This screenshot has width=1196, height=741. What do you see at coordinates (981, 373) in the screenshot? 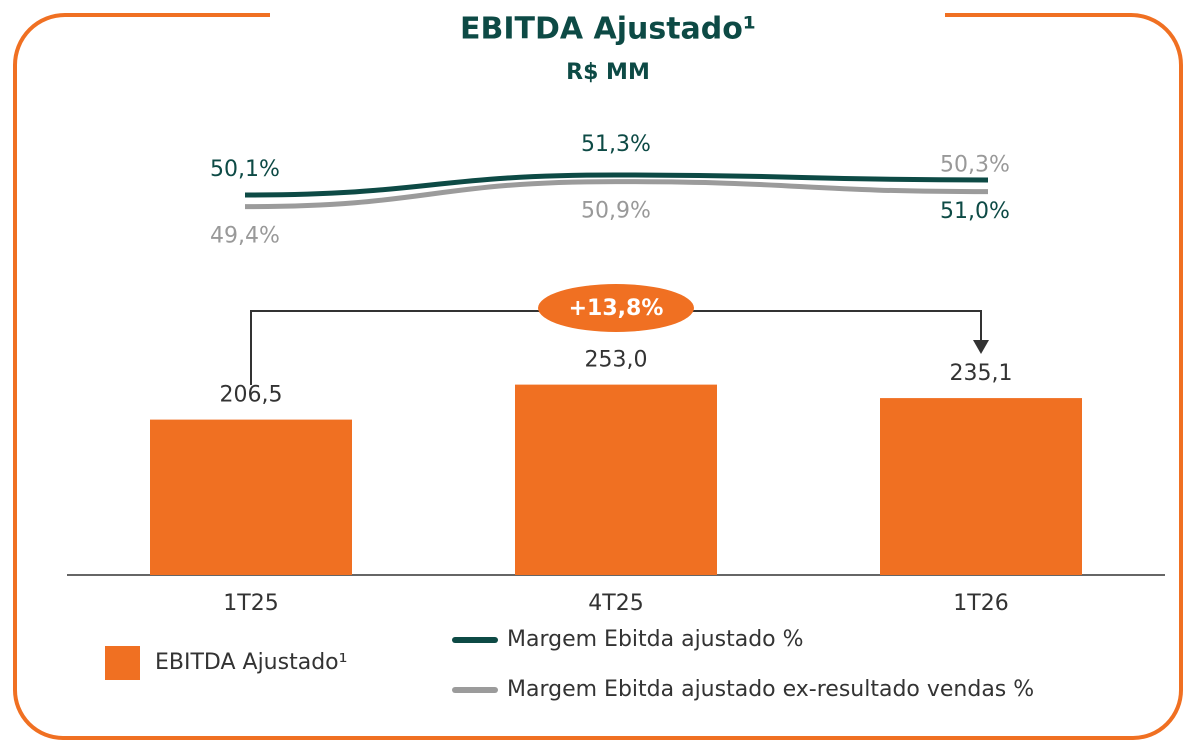
I see `data-label: 235,1` at bounding box center [981, 373].